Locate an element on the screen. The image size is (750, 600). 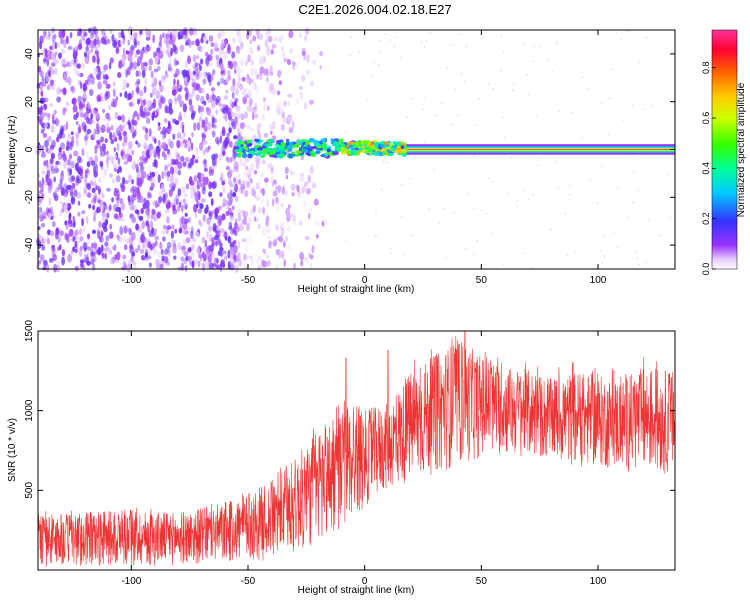
x-tick-label: -50 is located at coordinates (248, 280).